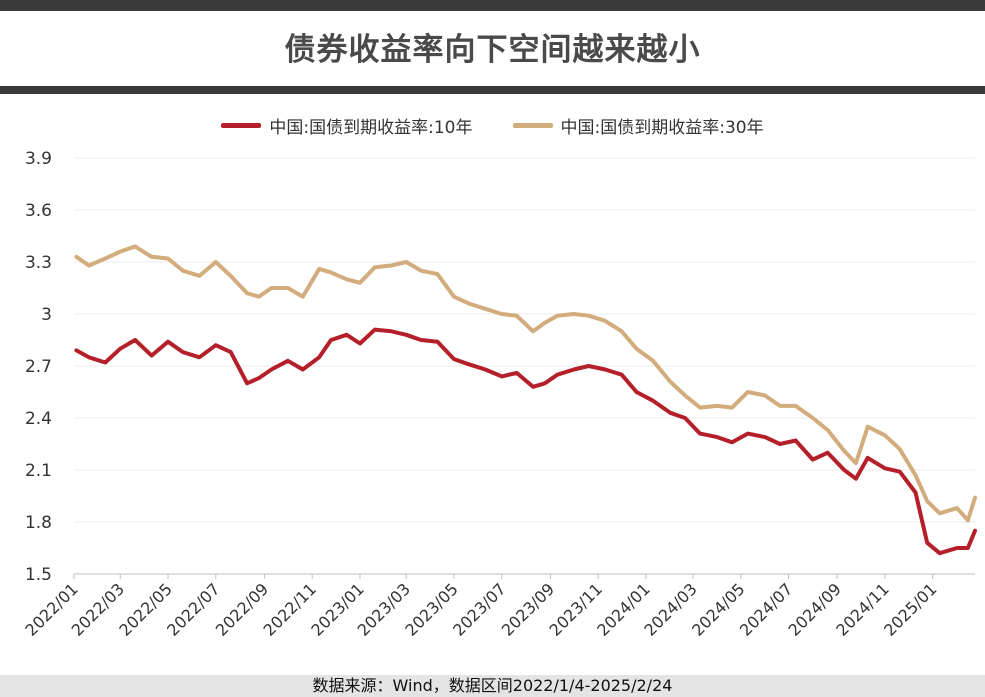  I want to click on y-tick-label: 3.9, so click(38, 159).